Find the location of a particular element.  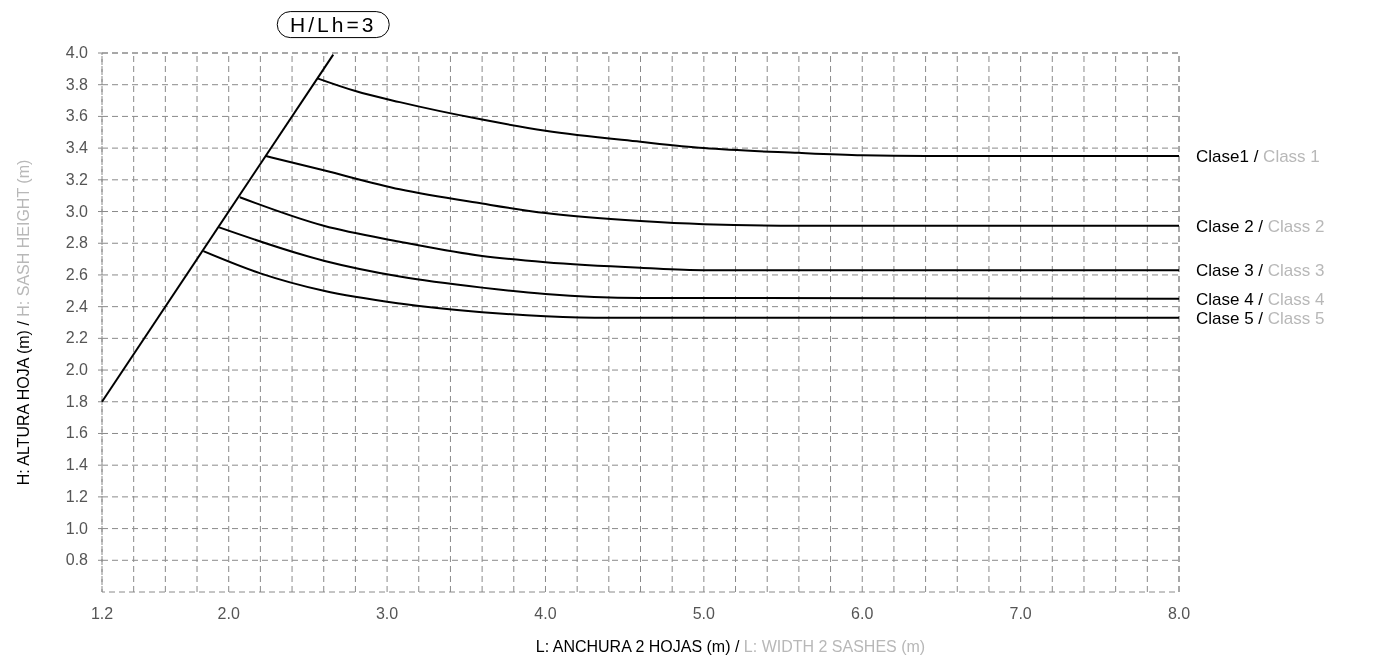

series-label: H/Lh=3 is located at coordinates (333, 24).